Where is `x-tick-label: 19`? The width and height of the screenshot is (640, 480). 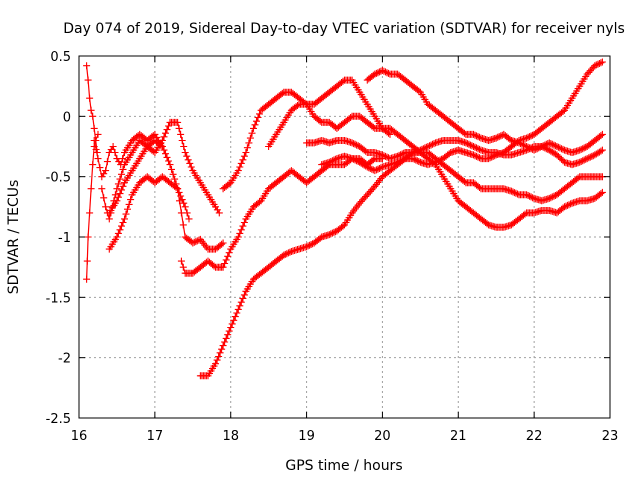 x-tick-label: 19 is located at coordinates (306, 436).